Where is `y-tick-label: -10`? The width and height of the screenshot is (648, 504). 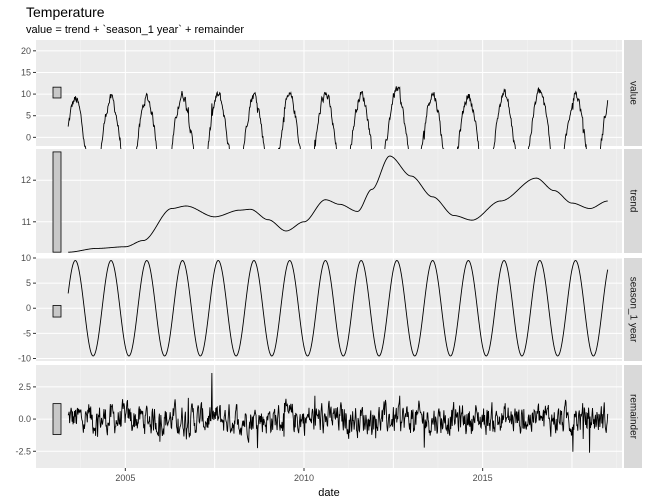
y-tick-label: -10 is located at coordinates (24, 358).